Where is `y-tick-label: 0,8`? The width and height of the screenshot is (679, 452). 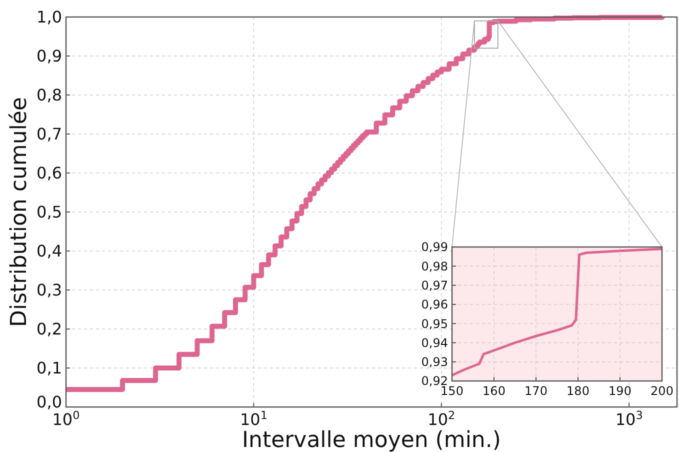 y-tick-label: 0,8 is located at coordinates (49, 95).